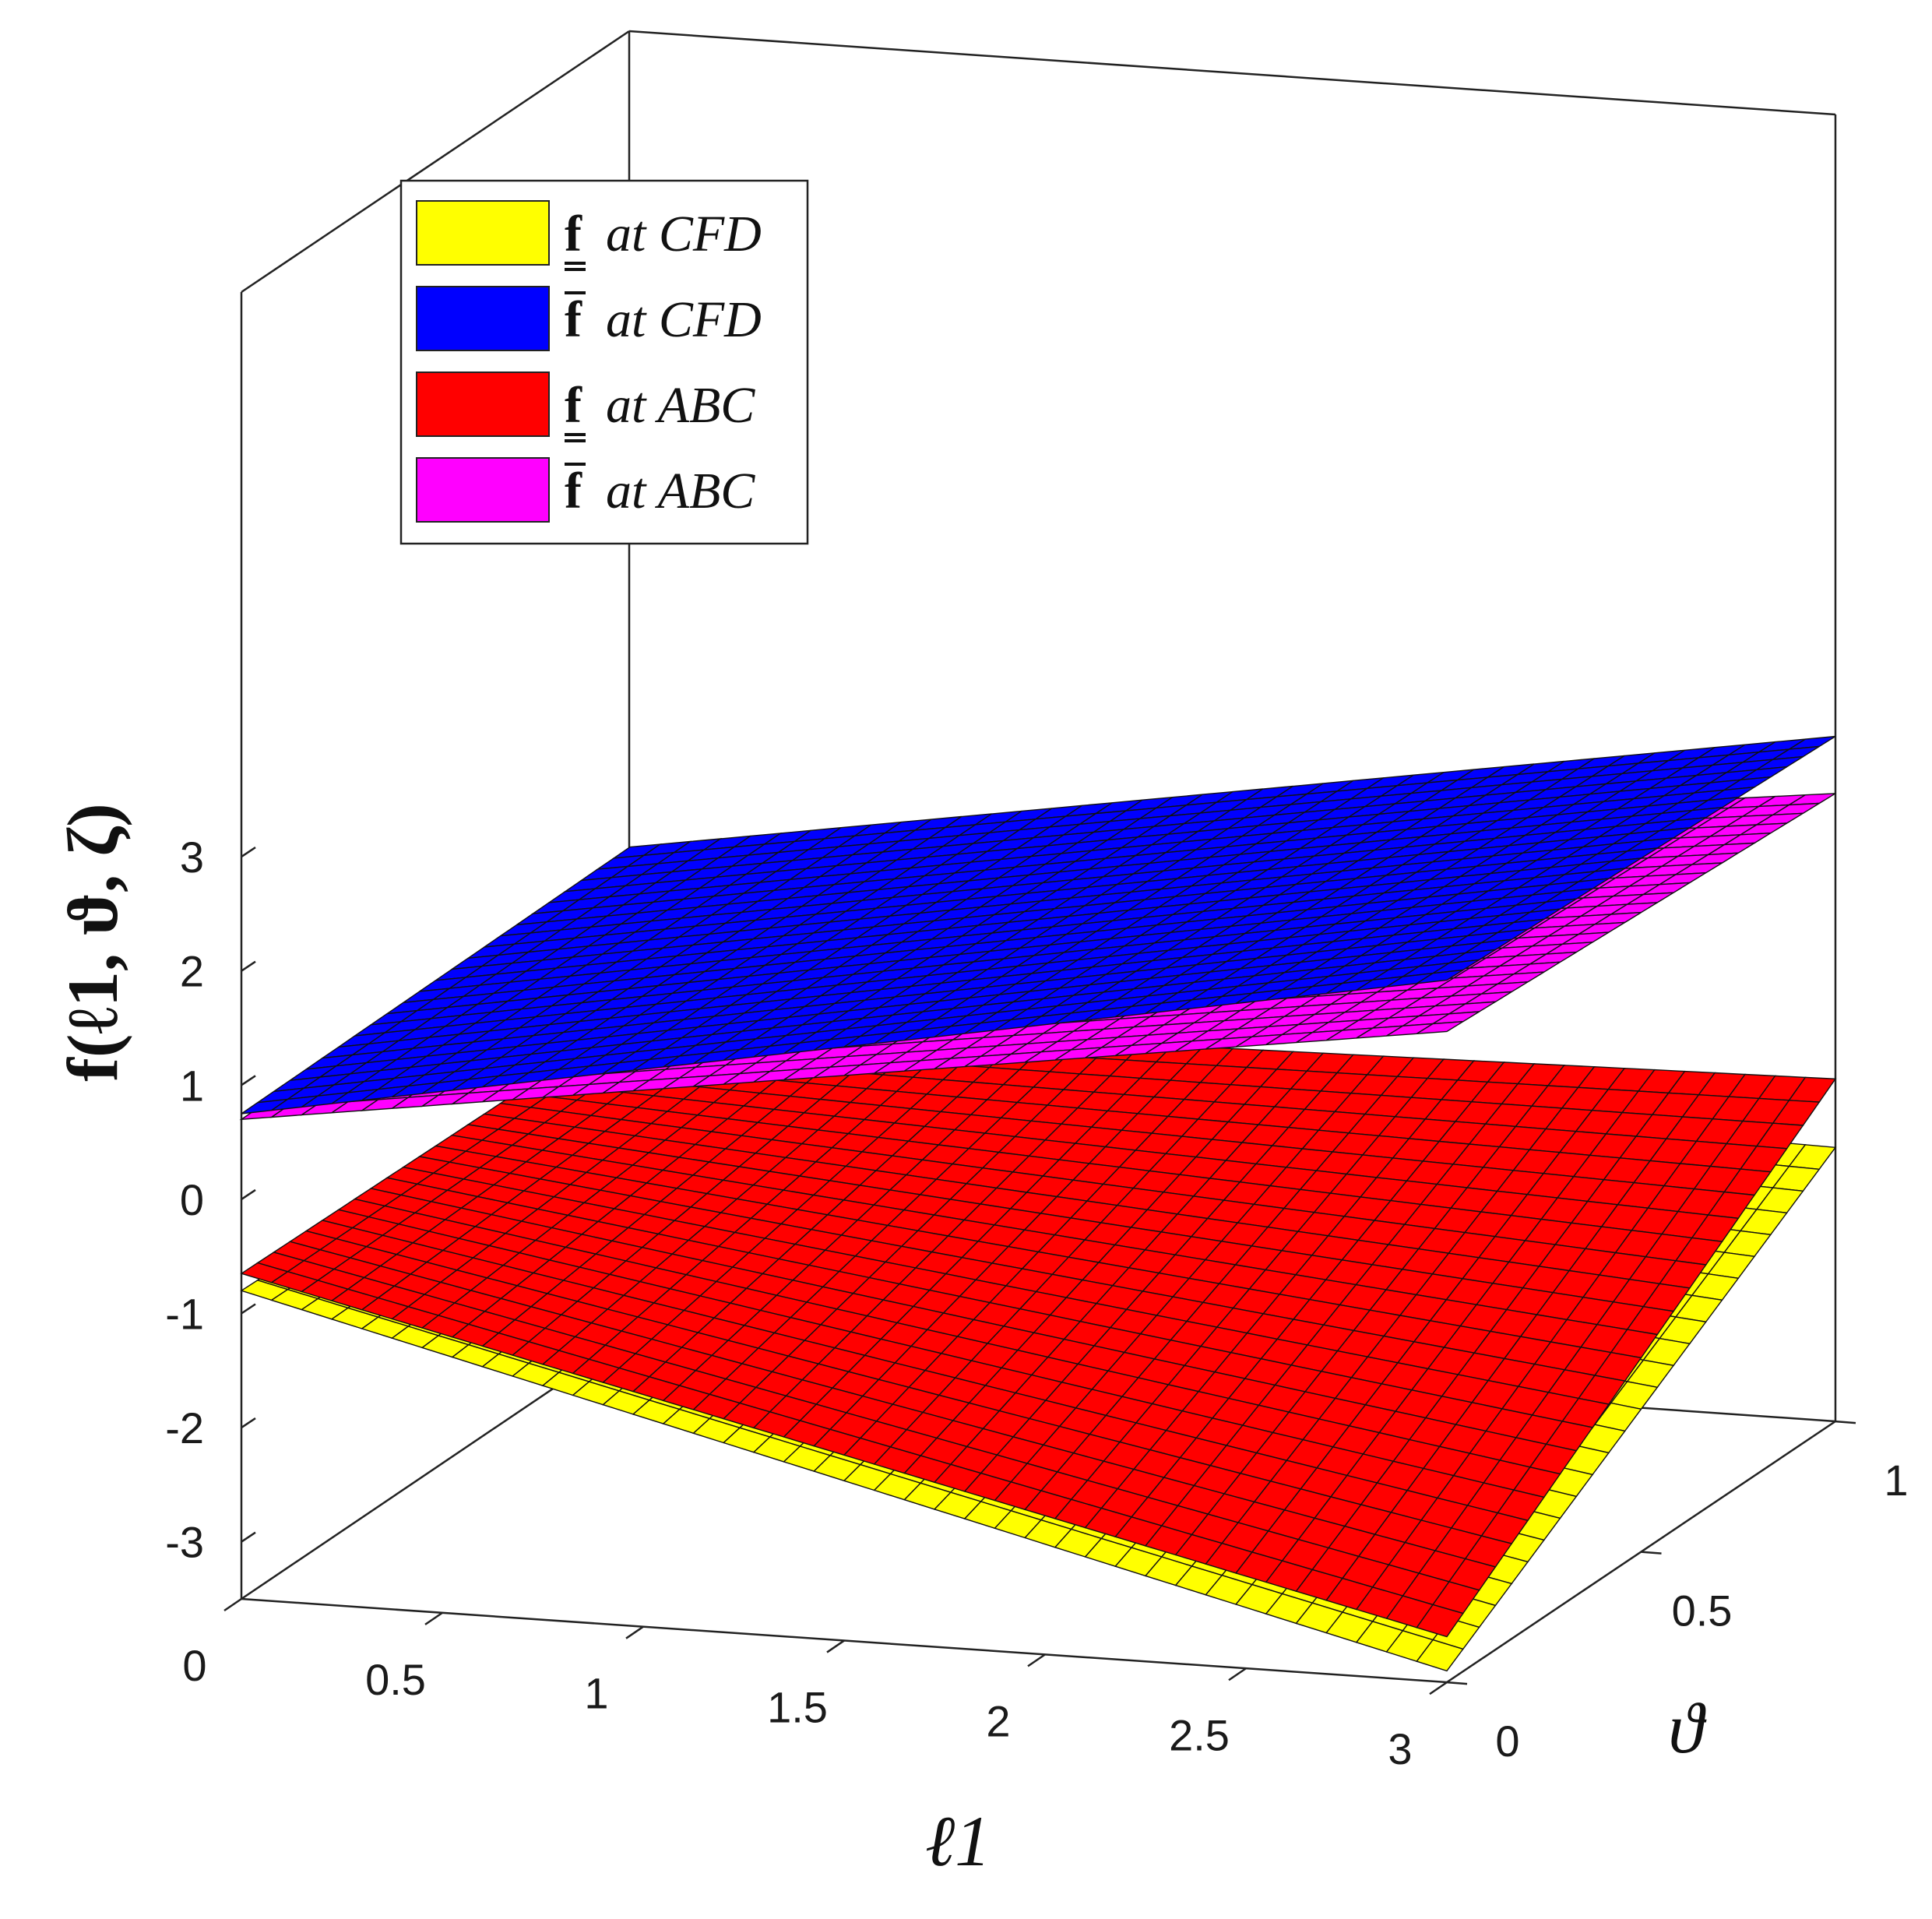 The width and height of the screenshot is (1932, 1919). Describe the element at coordinates (435, 162) in the screenshot. I see `box-edge-top-left` at that location.